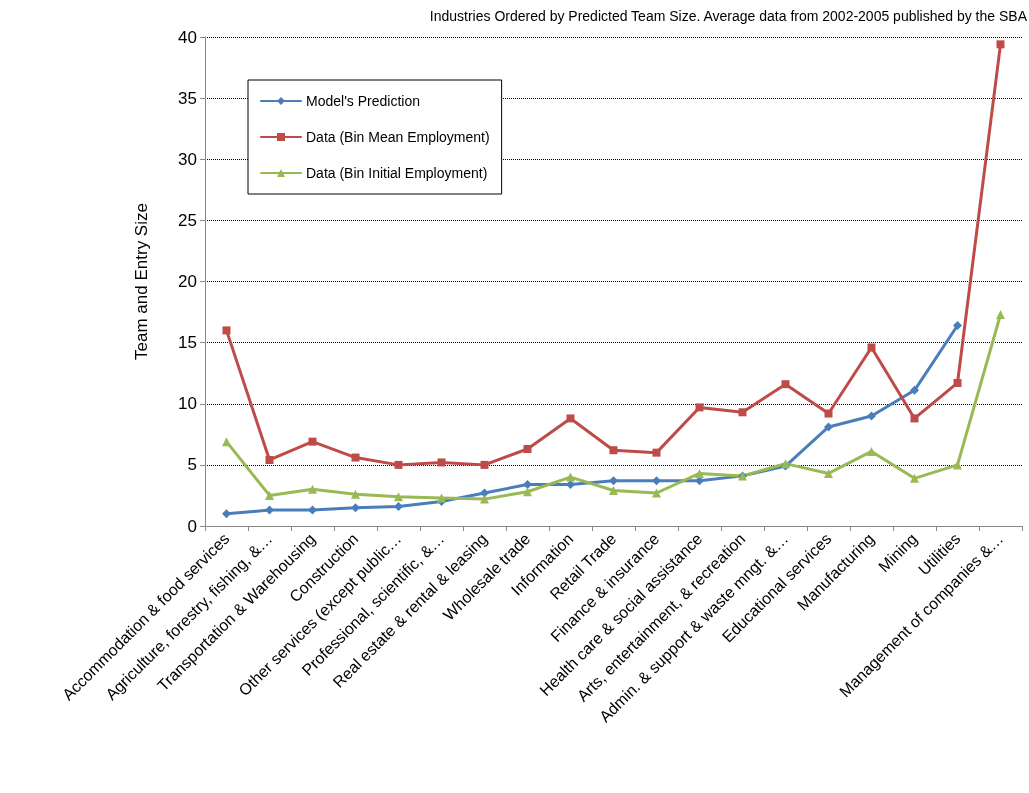 This screenshot has height=793, width=1029. I want to click on legend-label: Model's Prediction, so click(363, 101).